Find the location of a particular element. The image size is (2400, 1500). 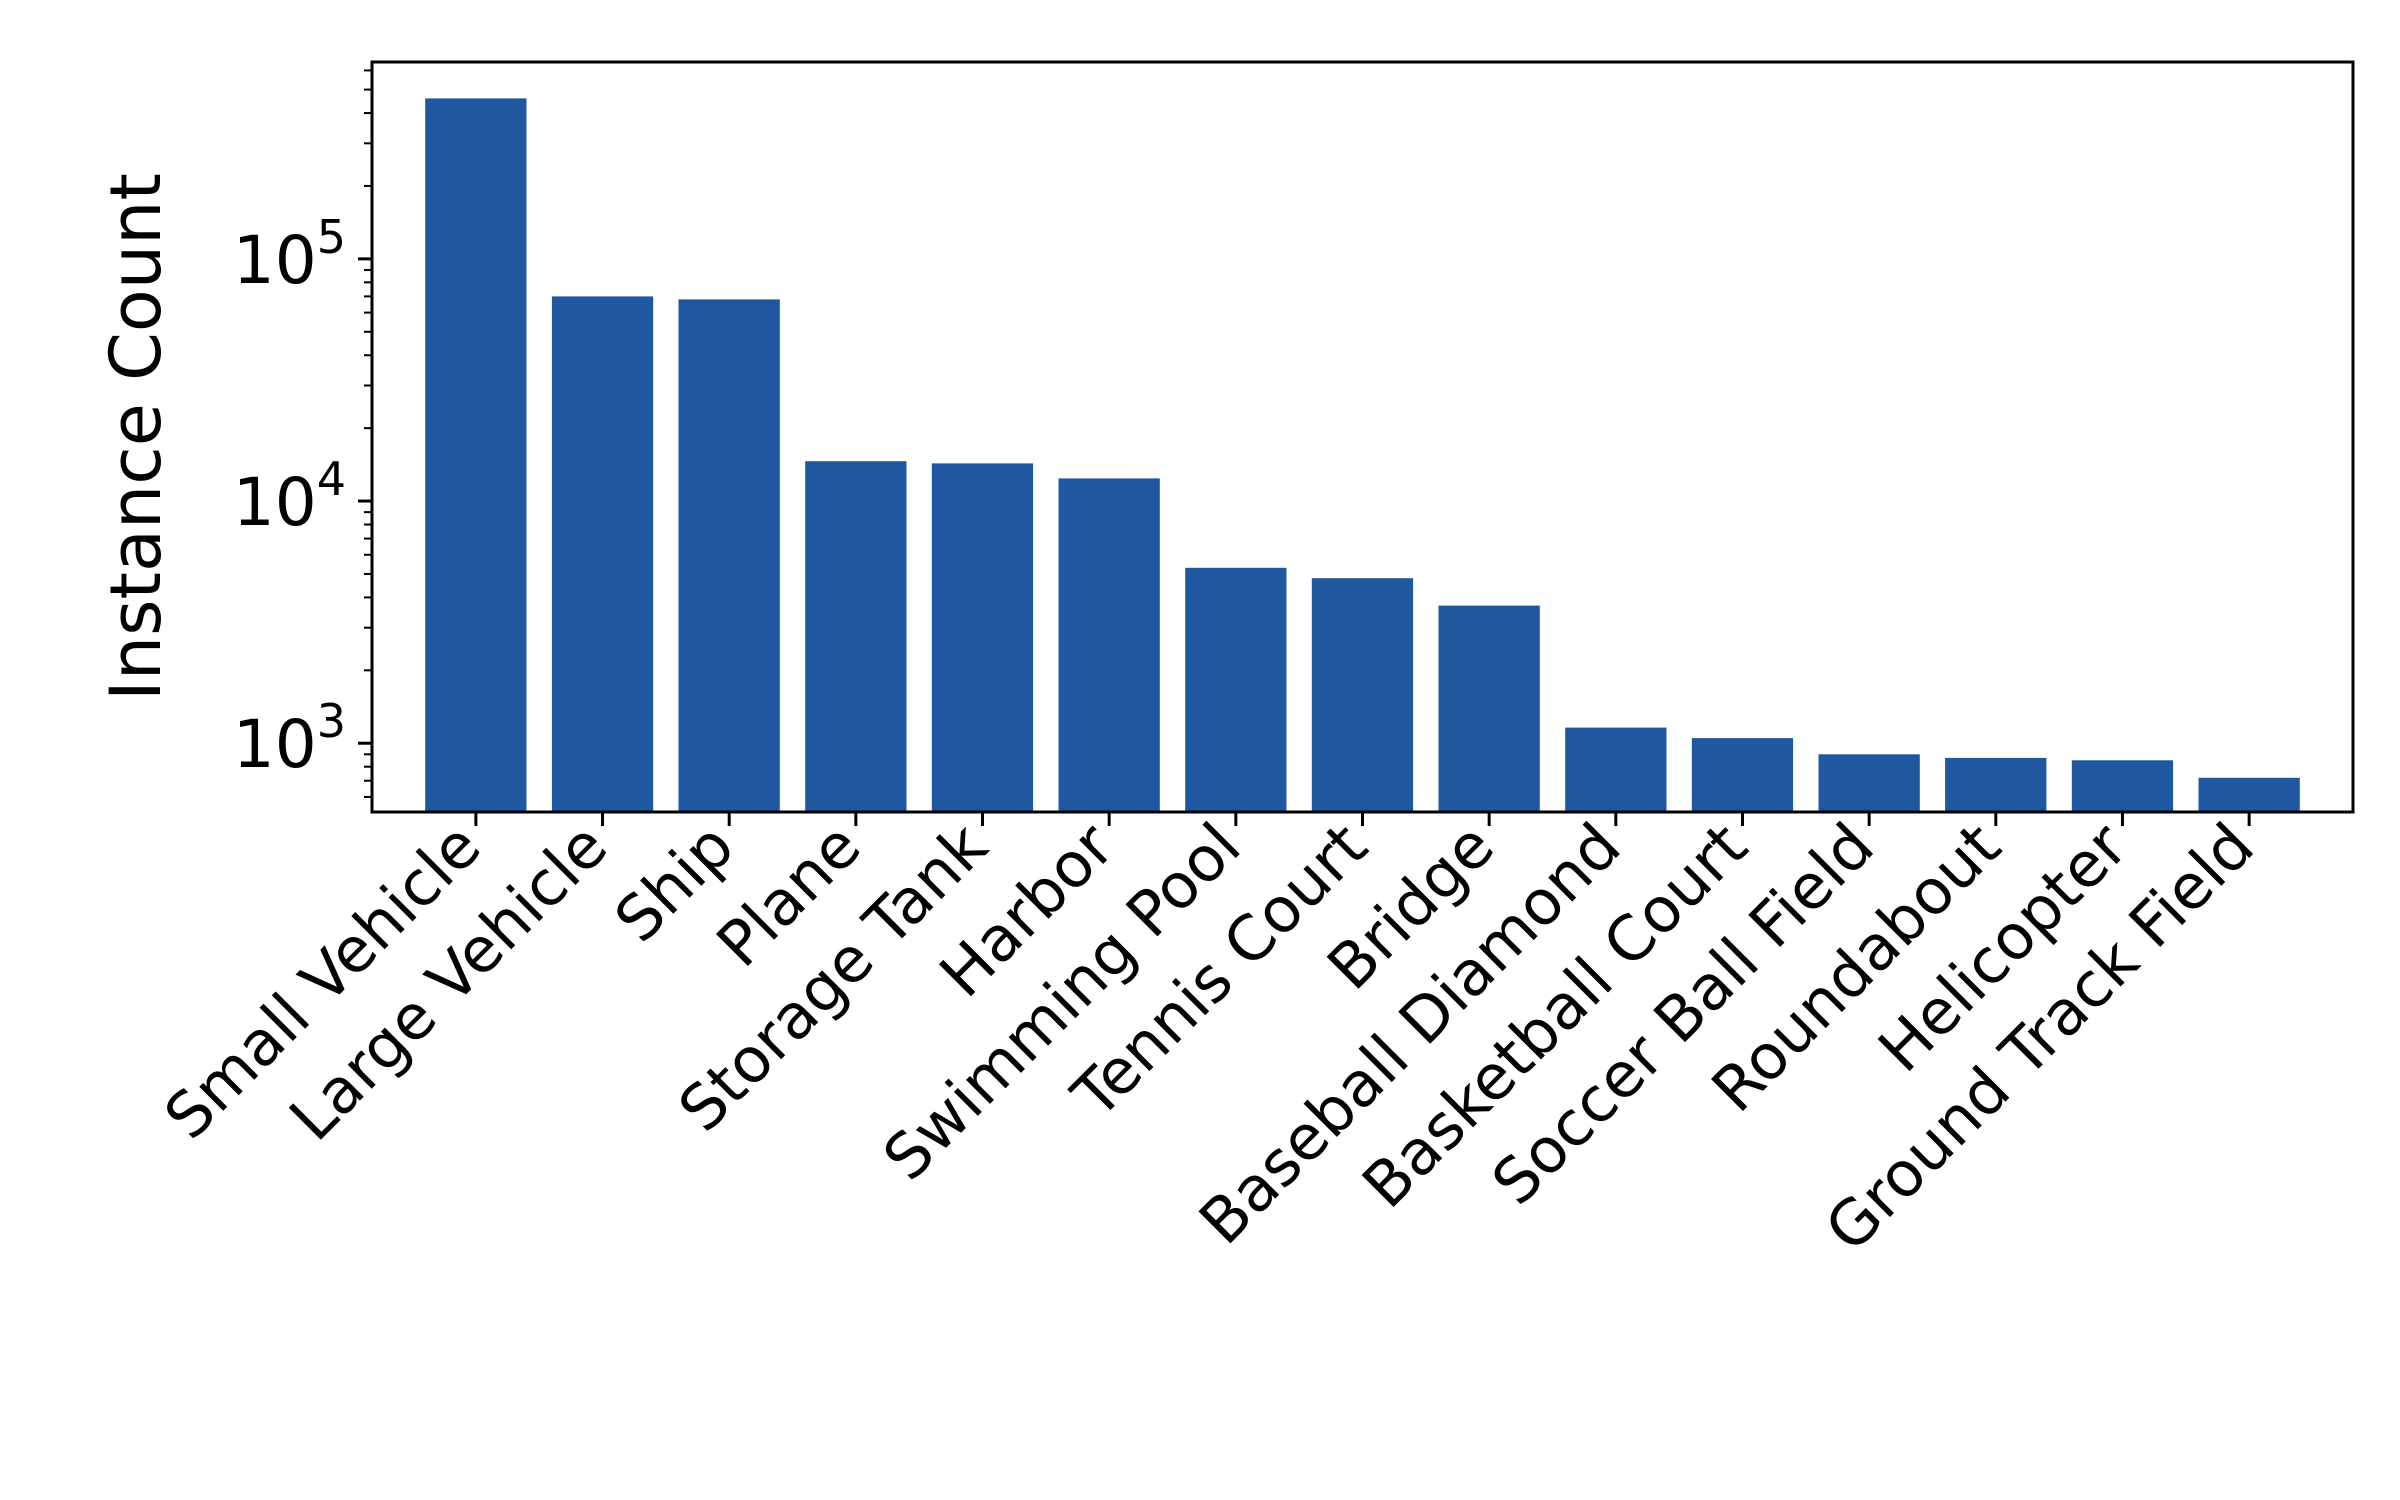

y-axis-ticks: 10³ 10⁴ 10⁵ is located at coordinates (302, 496).